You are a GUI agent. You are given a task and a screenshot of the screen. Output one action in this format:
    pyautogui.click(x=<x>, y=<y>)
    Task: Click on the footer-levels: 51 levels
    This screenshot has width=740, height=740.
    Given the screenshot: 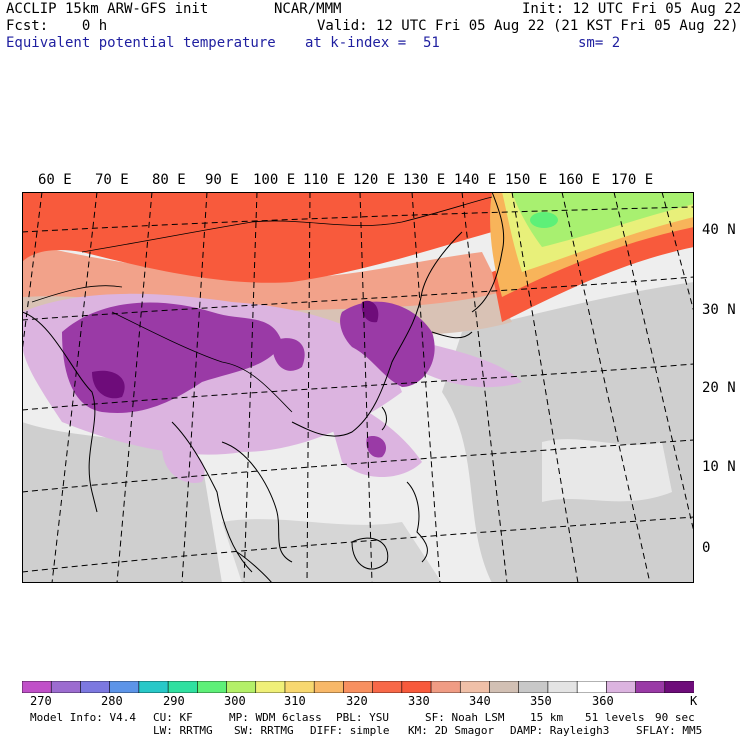 What is the action you would take?
    pyautogui.click(x=615, y=717)
    